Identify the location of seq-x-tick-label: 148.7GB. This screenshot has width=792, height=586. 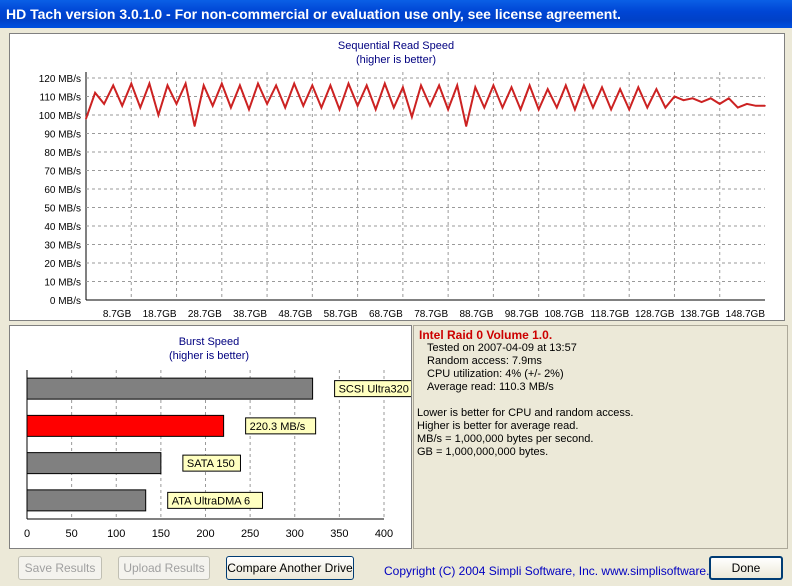
(746, 314).